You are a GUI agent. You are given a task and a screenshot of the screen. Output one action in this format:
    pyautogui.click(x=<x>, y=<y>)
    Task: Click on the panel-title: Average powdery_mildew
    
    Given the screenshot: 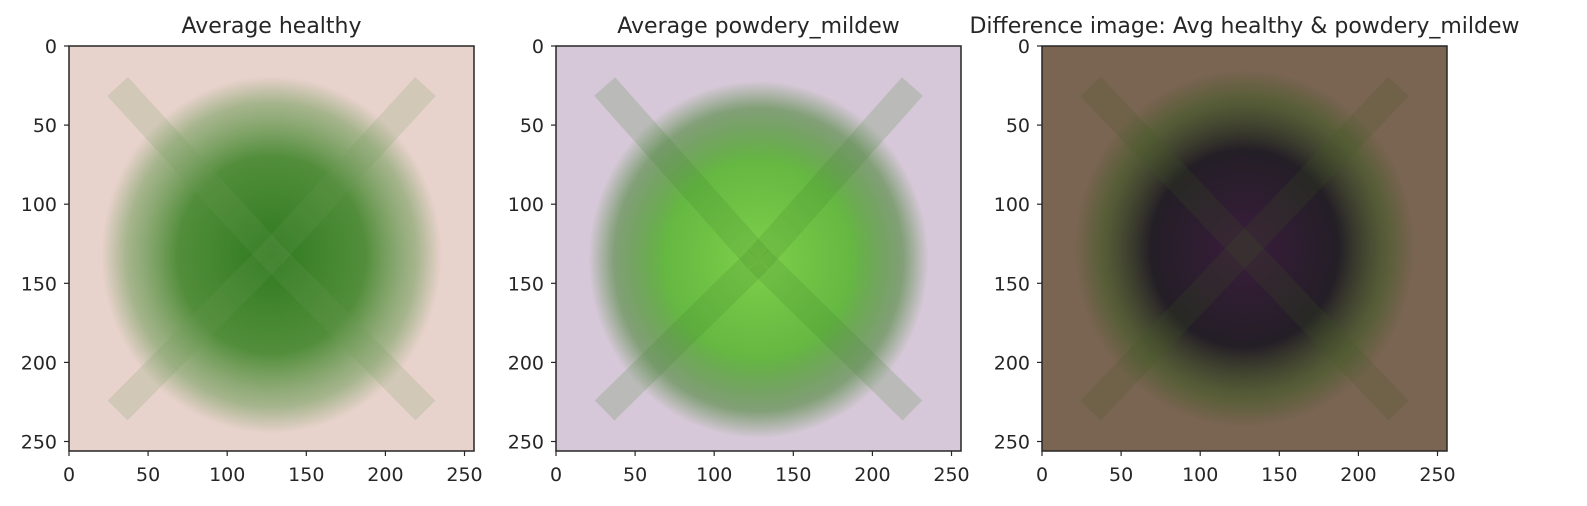 What is the action you would take?
    pyautogui.click(x=758, y=26)
    